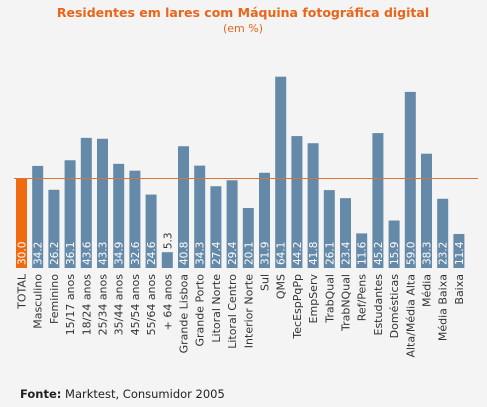 The image size is (487, 407). What do you see at coordinates (266, 253) in the screenshot?
I see `value-label: 31.9` at bounding box center [266, 253].